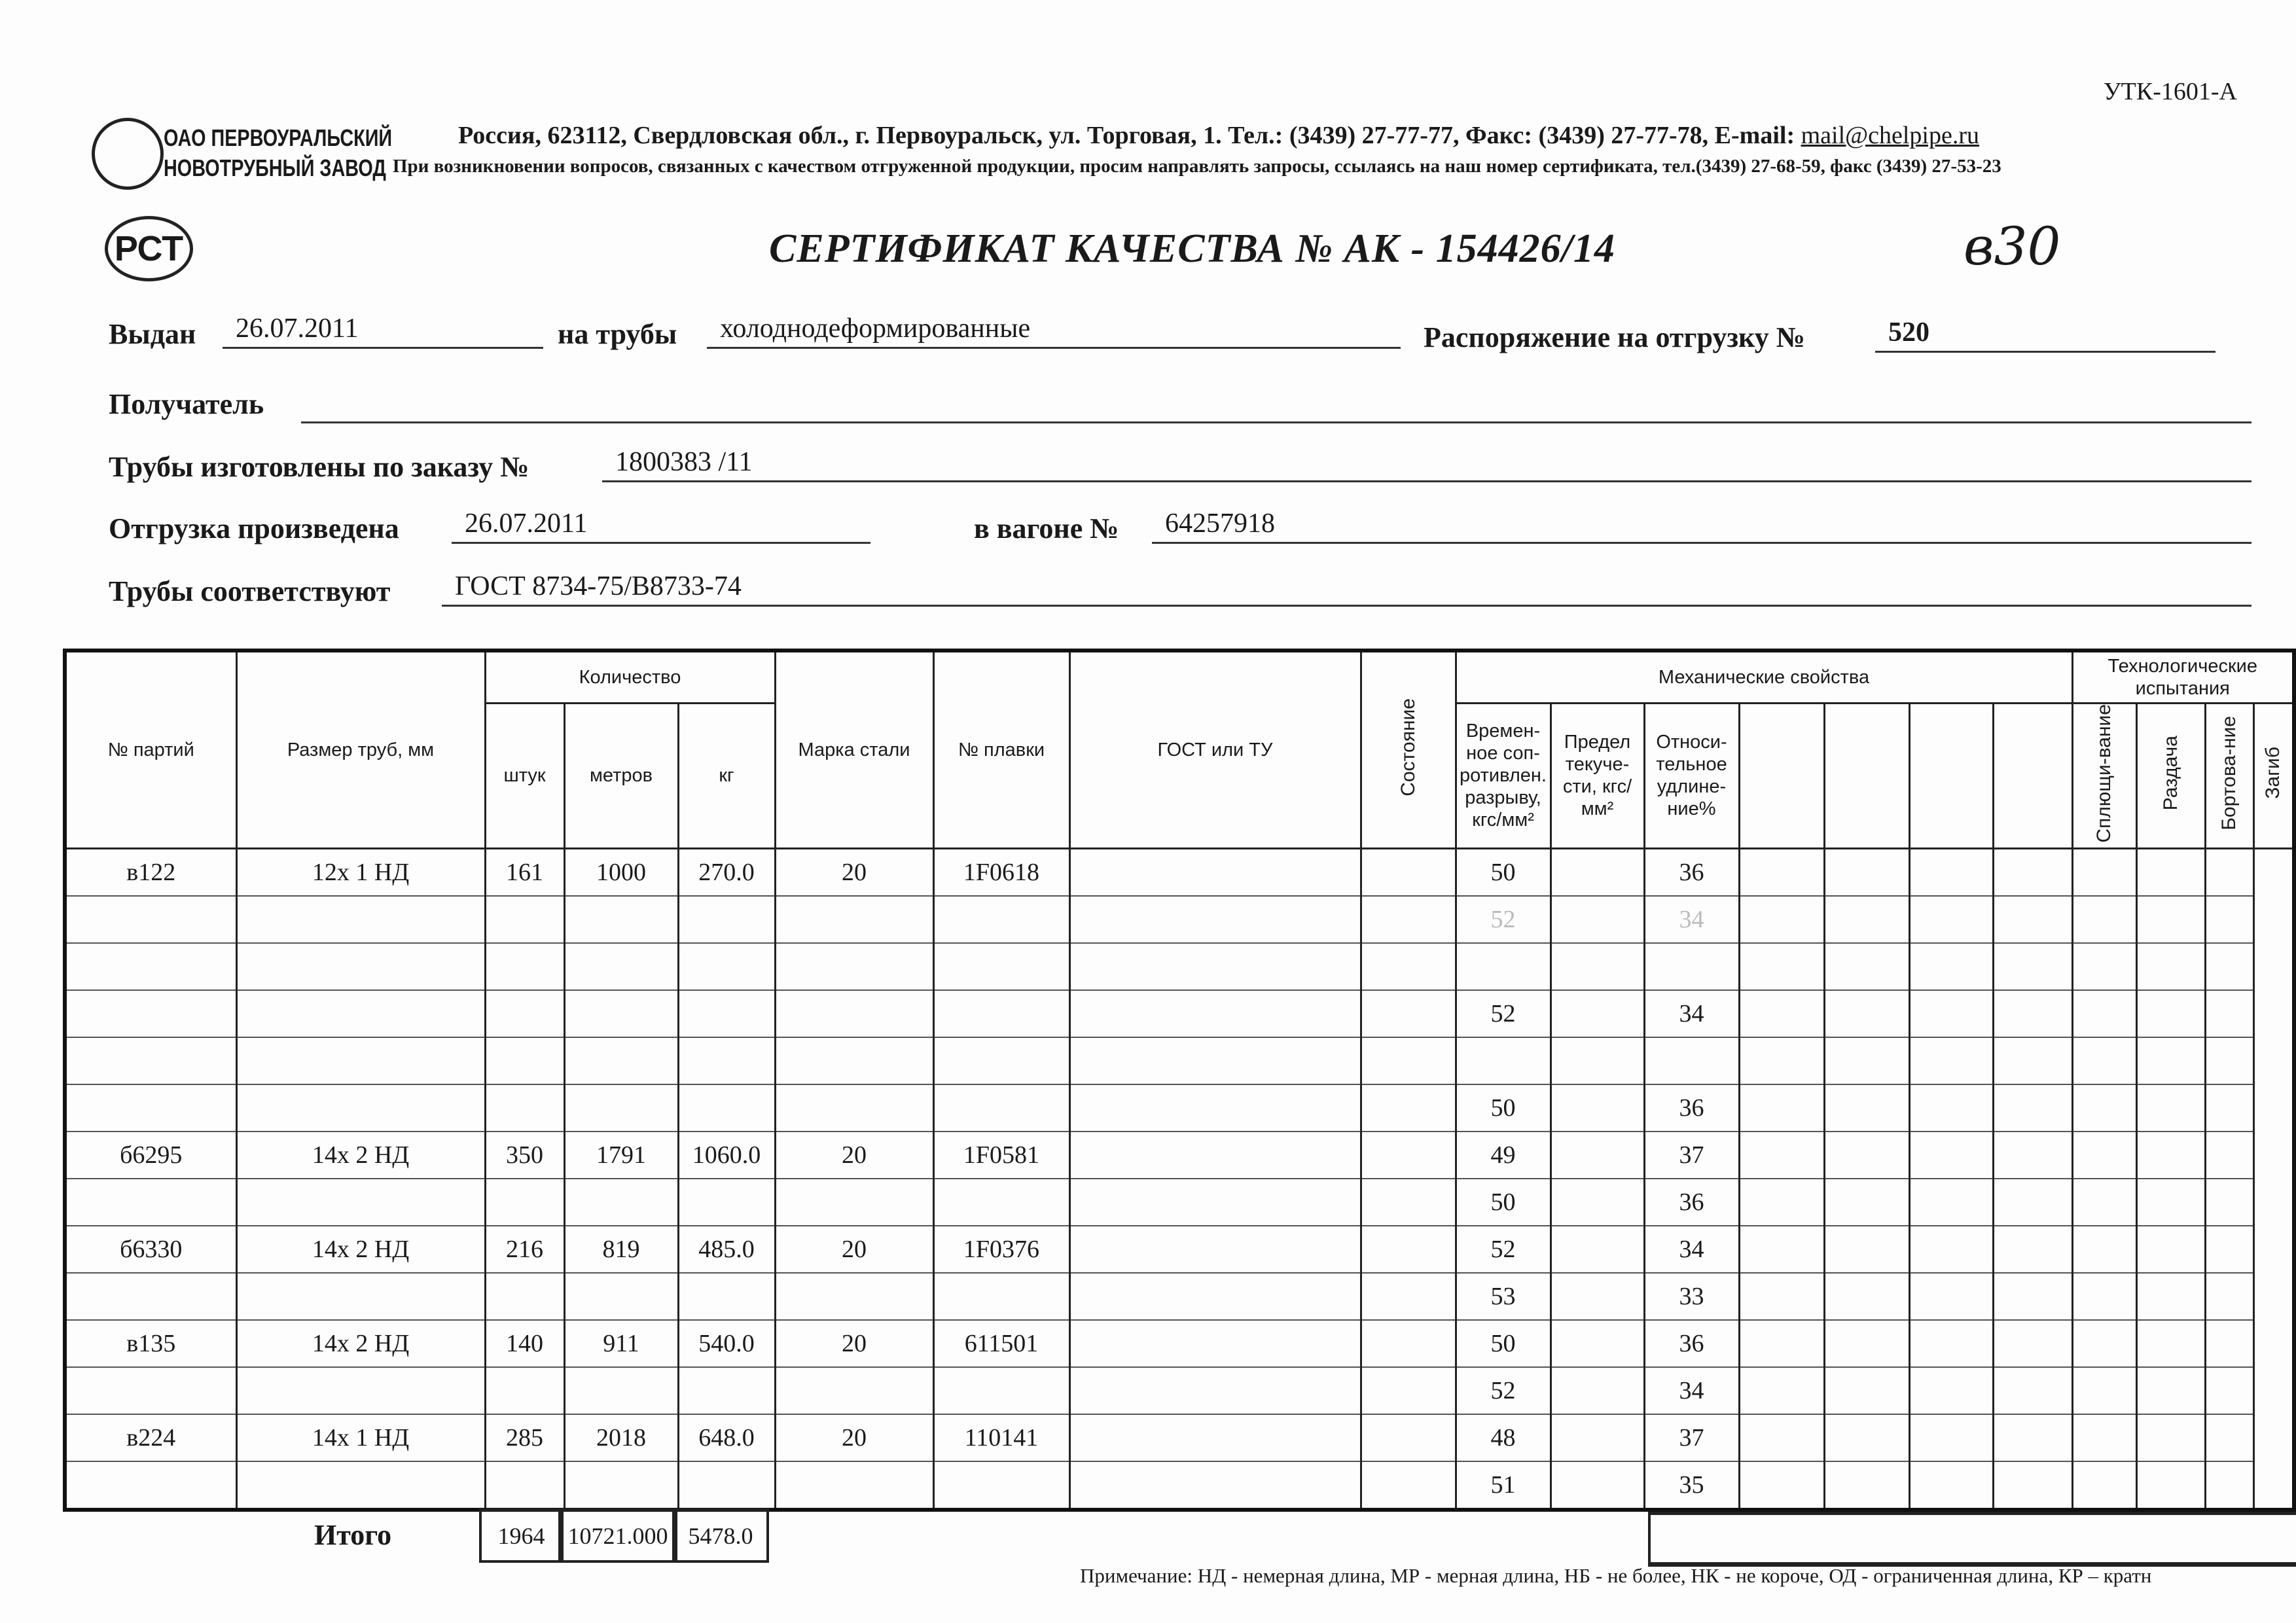  I want to click on cell-lot, so click(150, 1108).